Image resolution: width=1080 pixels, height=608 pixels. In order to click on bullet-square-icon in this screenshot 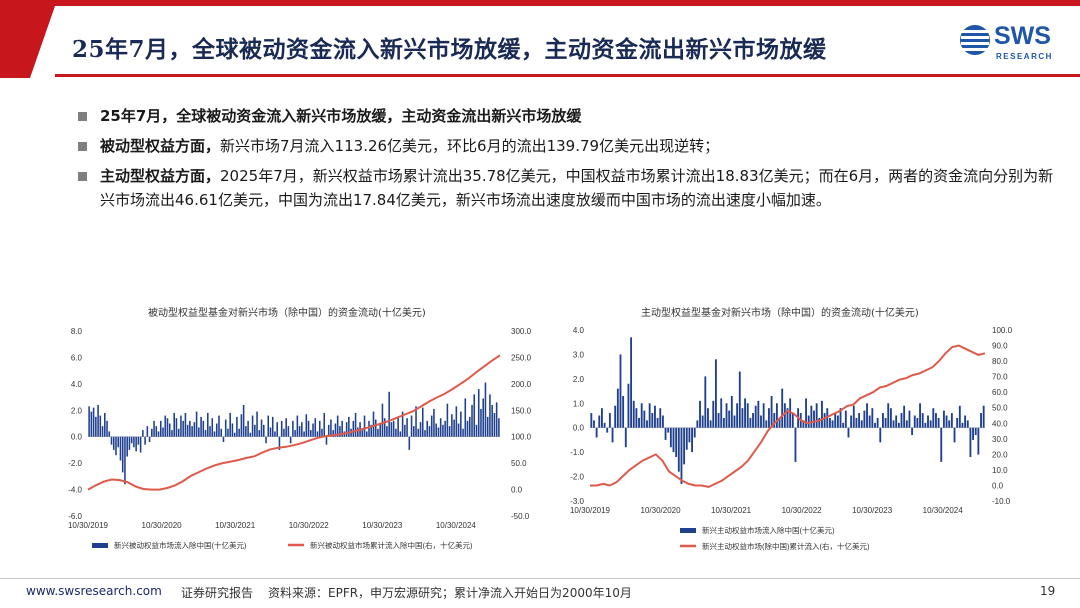, I will do `click(82, 146)`.